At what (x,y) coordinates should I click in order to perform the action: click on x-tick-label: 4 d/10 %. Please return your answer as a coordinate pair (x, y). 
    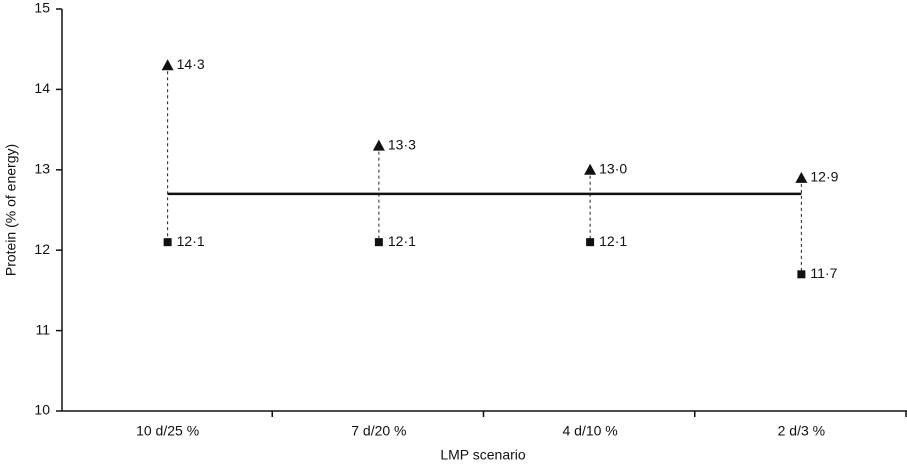
    Looking at the image, I should click on (589, 431).